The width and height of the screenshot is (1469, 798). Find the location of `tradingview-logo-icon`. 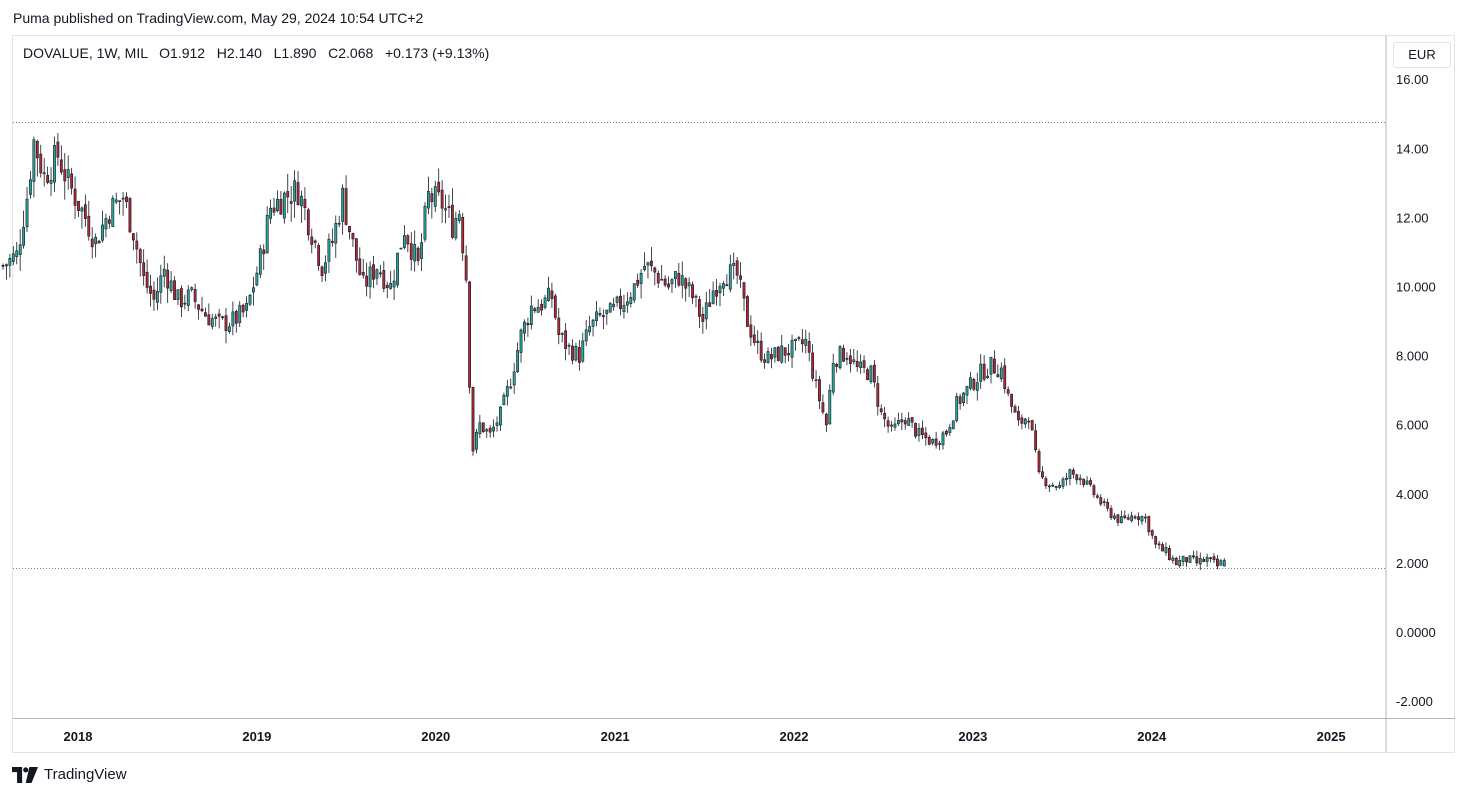

tradingview-logo-icon is located at coordinates (25, 774).